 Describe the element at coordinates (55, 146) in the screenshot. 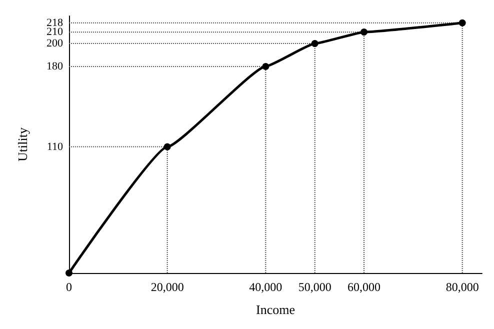

I see `y-tick-label: 110` at that location.